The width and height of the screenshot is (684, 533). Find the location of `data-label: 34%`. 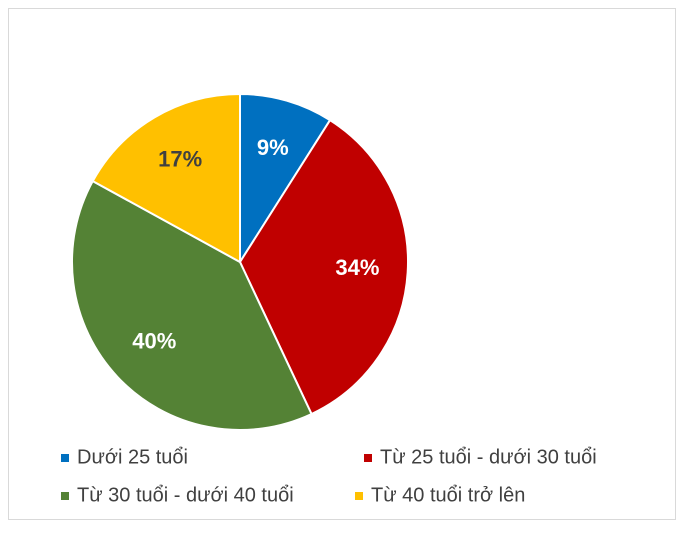

data-label: 34% is located at coordinates (357, 267).